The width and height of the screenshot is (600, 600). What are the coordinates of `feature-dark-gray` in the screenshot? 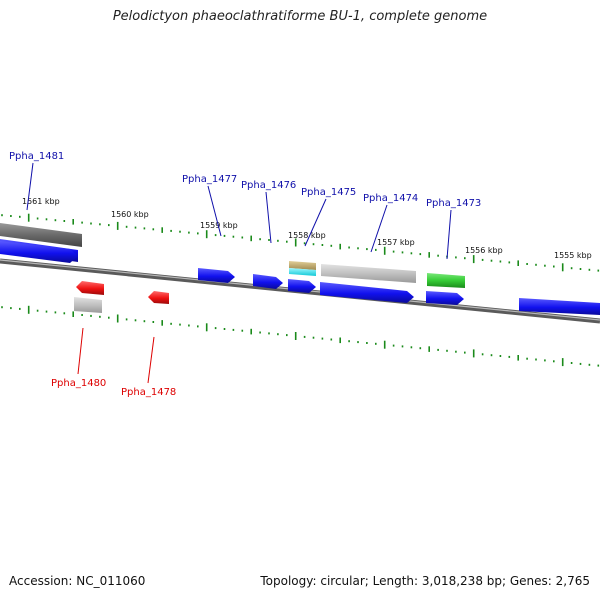 It's located at (41, 235).